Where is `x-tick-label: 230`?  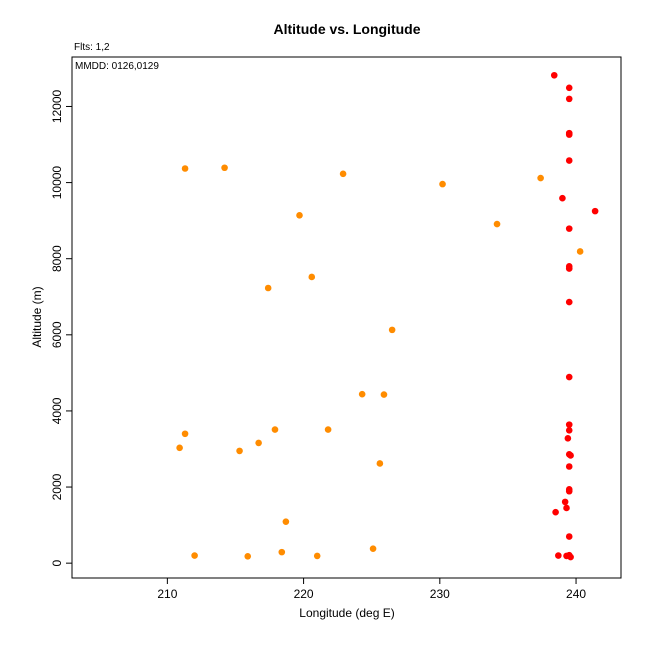 x-tick-label: 230 is located at coordinates (440, 594).